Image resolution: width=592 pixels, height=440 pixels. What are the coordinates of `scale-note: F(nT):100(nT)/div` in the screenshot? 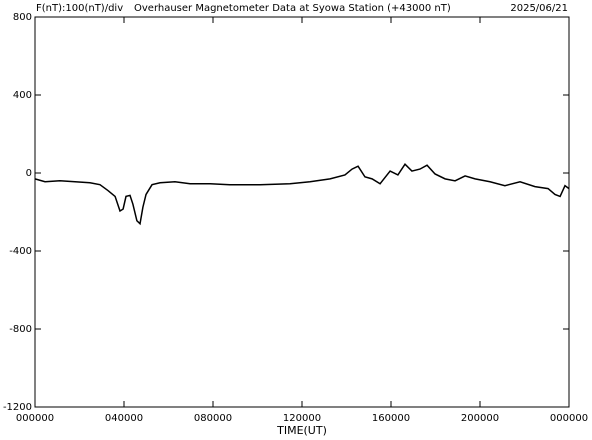 It's located at (79, 8).